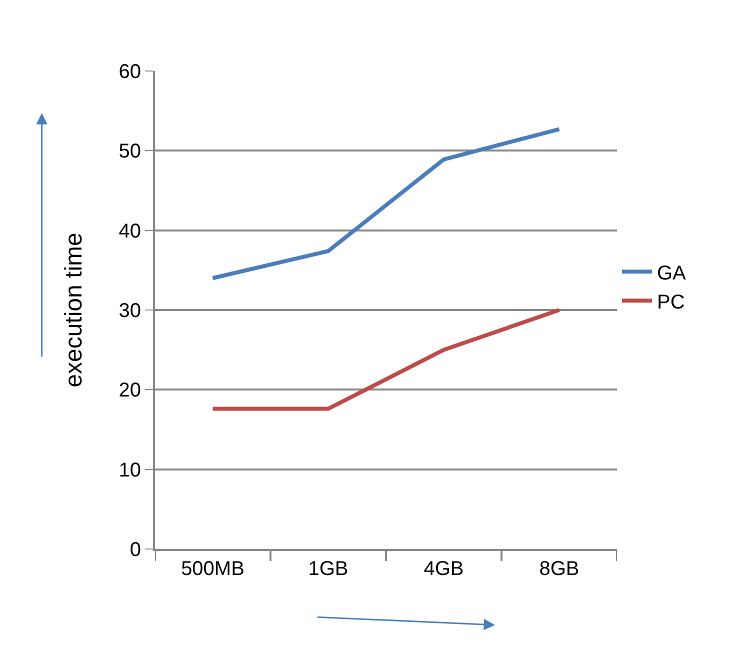 The image size is (730, 668). I want to click on y-tick-label: 40, so click(129, 231).